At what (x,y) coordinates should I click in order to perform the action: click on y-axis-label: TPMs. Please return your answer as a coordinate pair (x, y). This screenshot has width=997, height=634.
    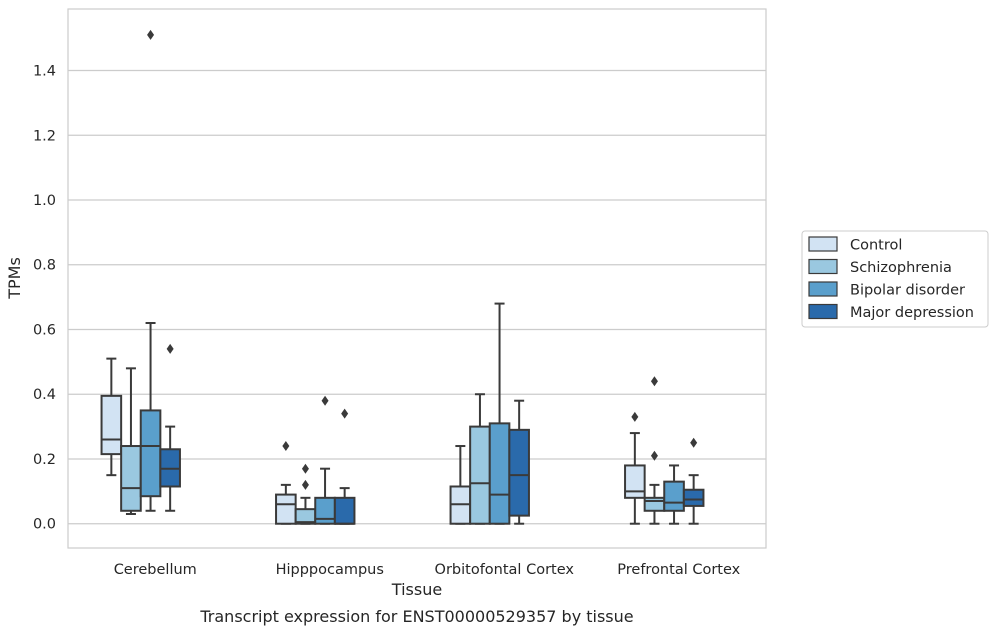
    Looking at the image, I should click on (14, 278).